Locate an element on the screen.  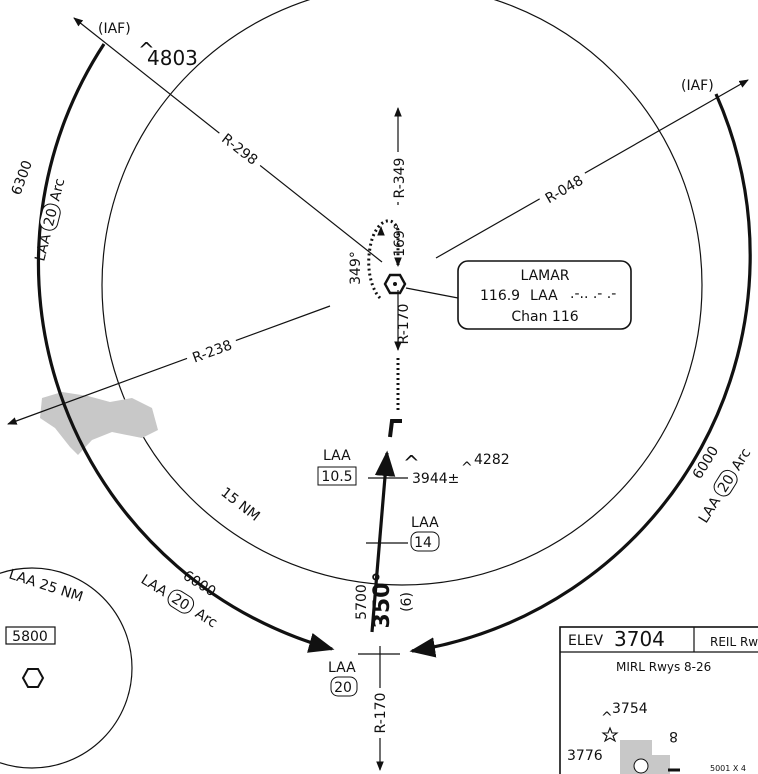
radial-170-outer-label: R-170 is located at coordinates (381, 713).